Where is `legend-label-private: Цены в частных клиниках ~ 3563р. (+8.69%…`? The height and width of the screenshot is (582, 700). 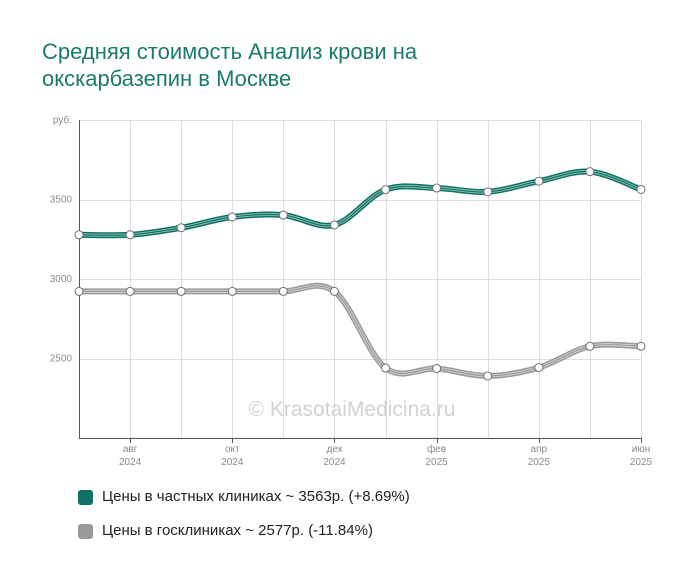
legend-label-private: Цены в частных клиниках ~ 3563р. (+8.69%… is located at coordinates (256, 496).